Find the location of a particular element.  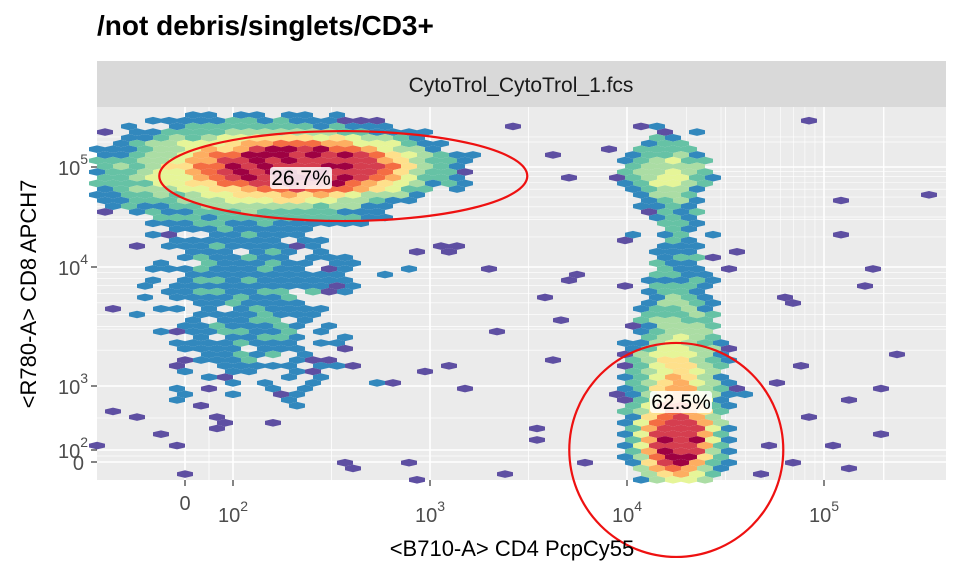

gate-label-cd4-bg is located at coordinates (681, 402).